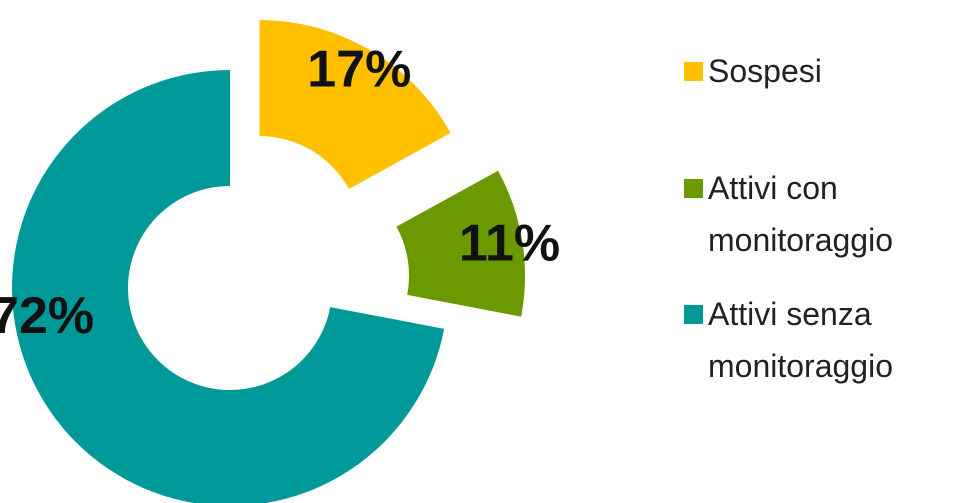  I want to click on legend-item-attivi-senza-monitoraggio: Attivi senza monitoraggio, so click(788, 340).